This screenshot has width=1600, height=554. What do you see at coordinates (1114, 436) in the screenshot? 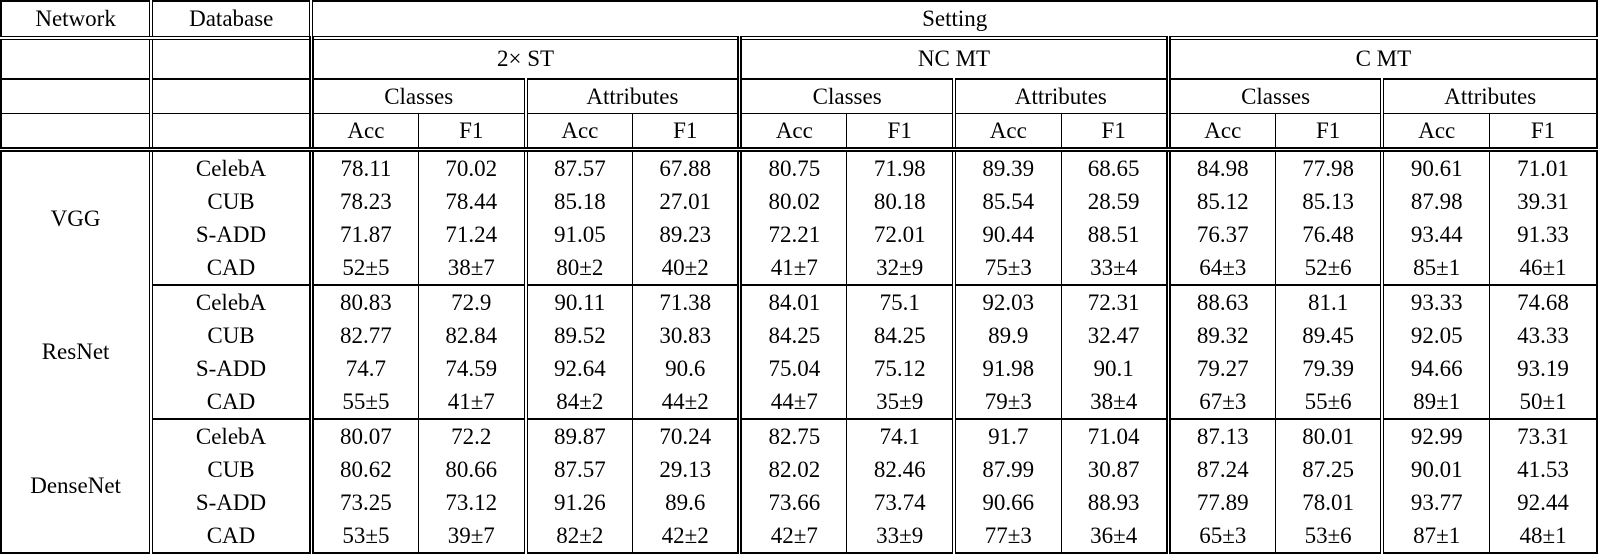
I see `metric-cell: 71.04` at bounding box center [1114, 436].